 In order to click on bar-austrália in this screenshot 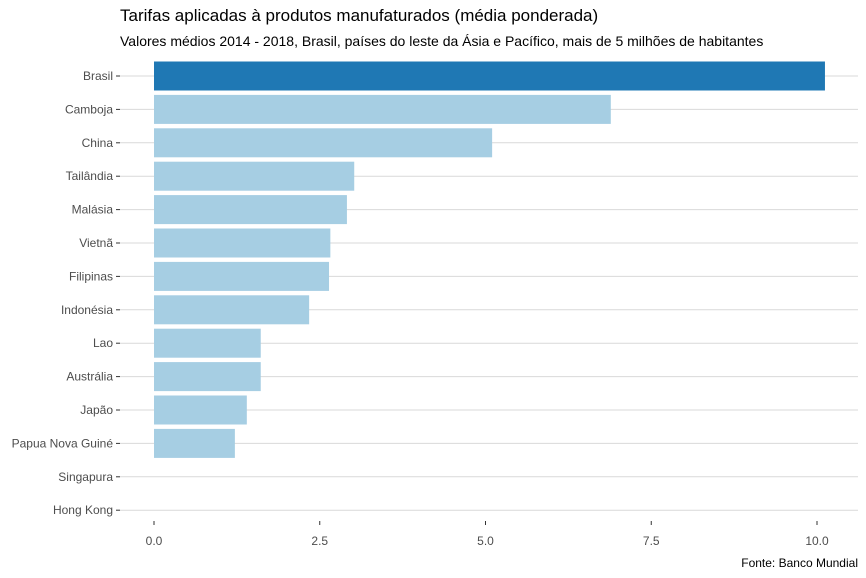, I will do `click(207, 377)`.